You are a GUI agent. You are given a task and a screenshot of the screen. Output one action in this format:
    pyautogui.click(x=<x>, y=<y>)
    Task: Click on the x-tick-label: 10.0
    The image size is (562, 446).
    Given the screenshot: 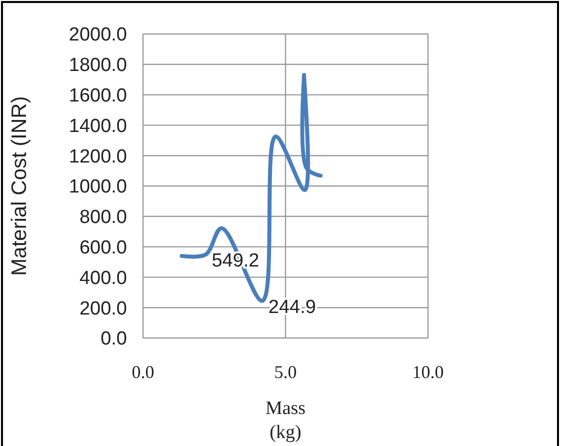 What is the action you would take?
    pyautogui.click(x=428, y=372)
    